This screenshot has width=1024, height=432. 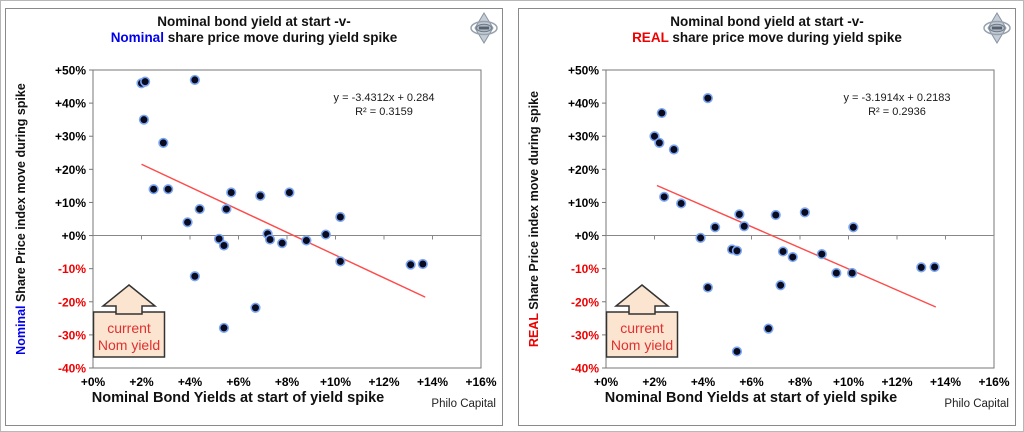 What do you see at coordinates (976, 404) in the screenshot?
I see `source-credit: Philo Capital` at bounding box center [976, 404].